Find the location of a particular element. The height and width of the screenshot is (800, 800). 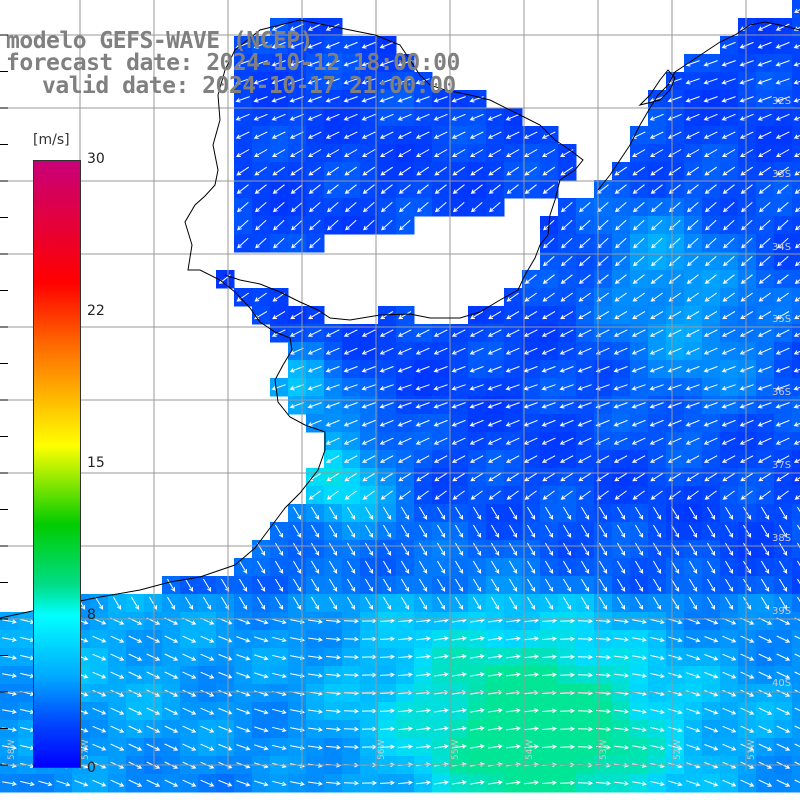

longitude-label: 53W is located at coordinates (604, 750).